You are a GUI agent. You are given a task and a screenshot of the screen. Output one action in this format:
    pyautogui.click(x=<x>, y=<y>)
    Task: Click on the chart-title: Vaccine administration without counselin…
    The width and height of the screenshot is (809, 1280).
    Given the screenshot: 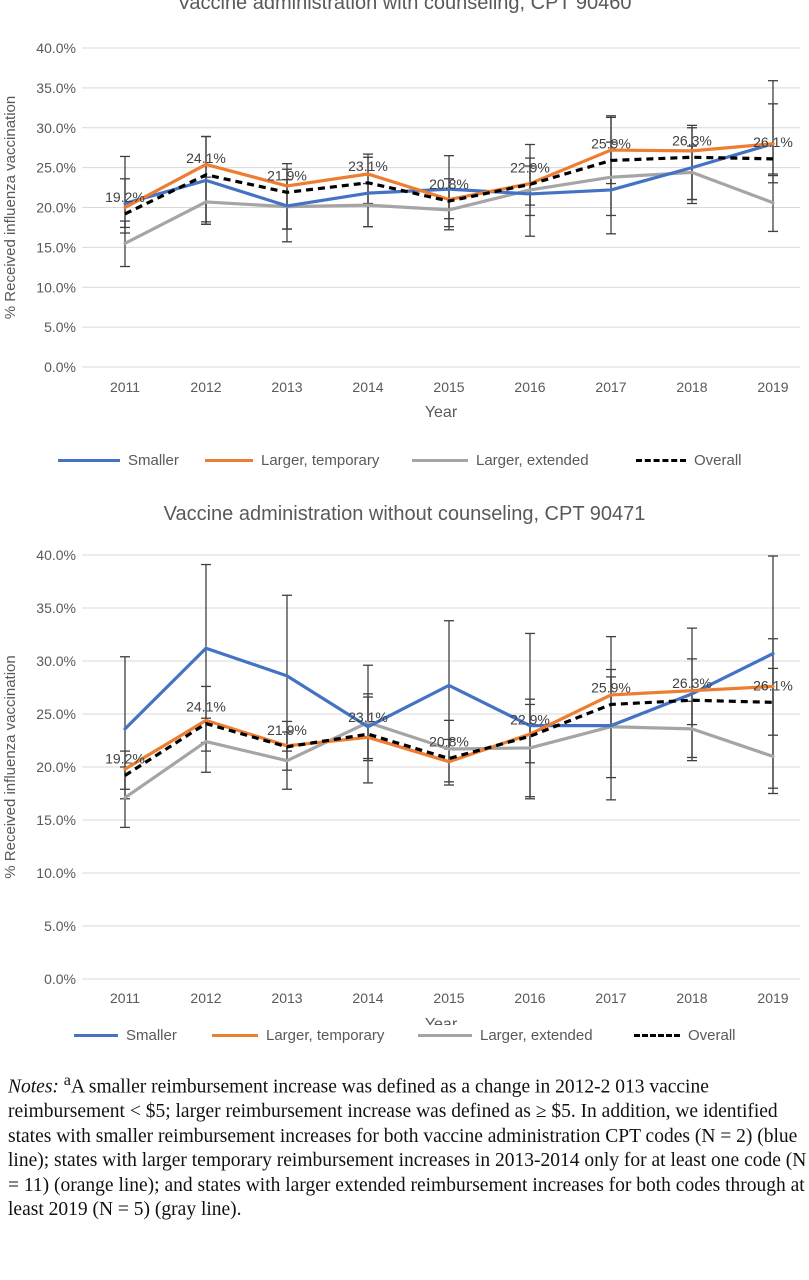 What is the action you would take?
    pyautogui.click(x=404, y=514)
    